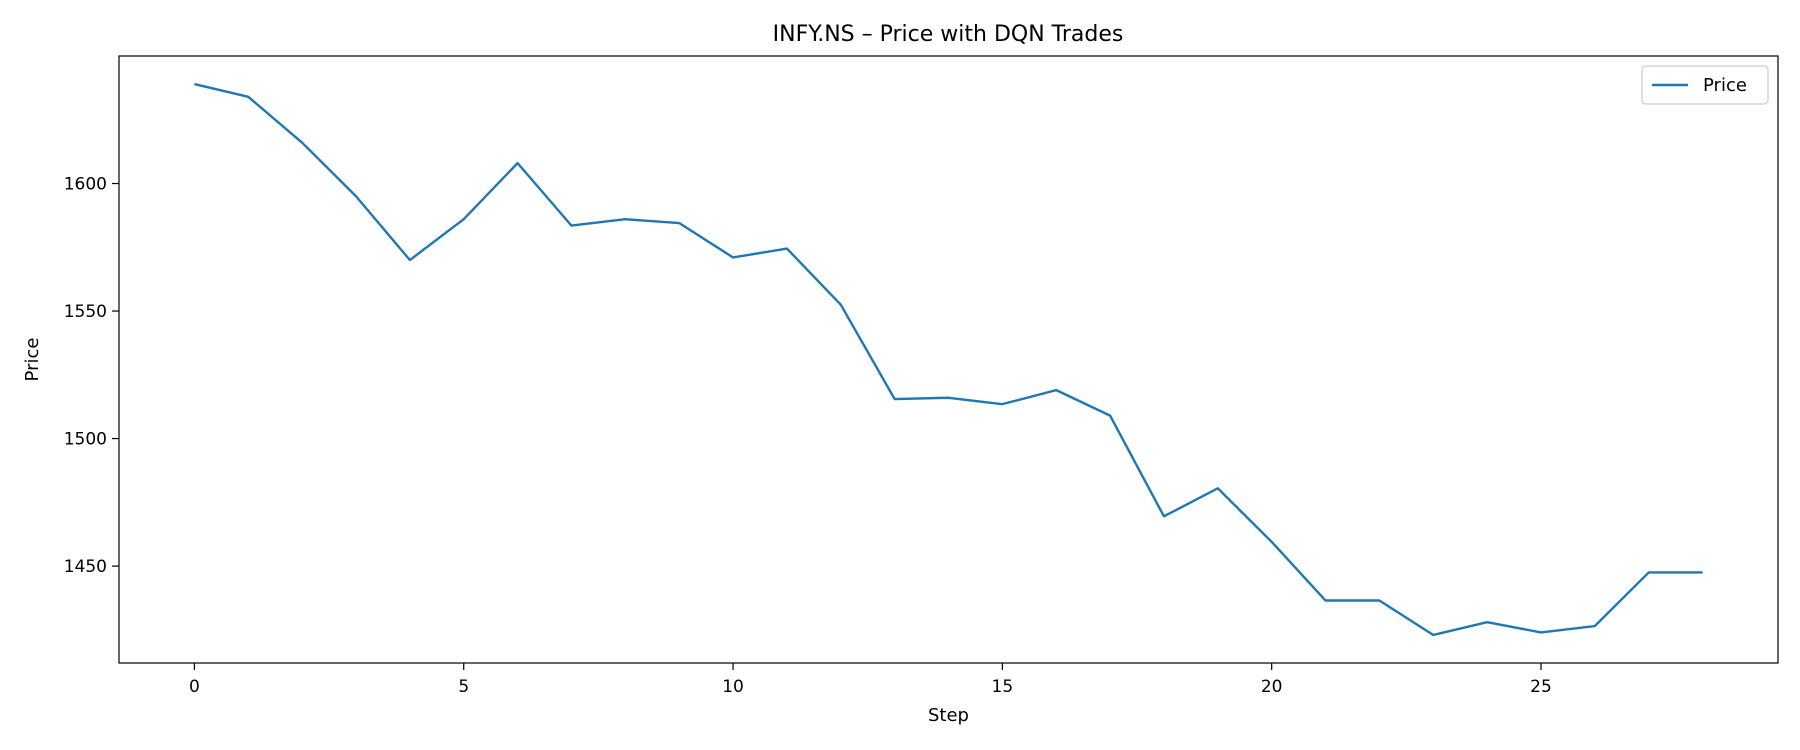  I want to click on legend-label: Price, so click(1725, 85).